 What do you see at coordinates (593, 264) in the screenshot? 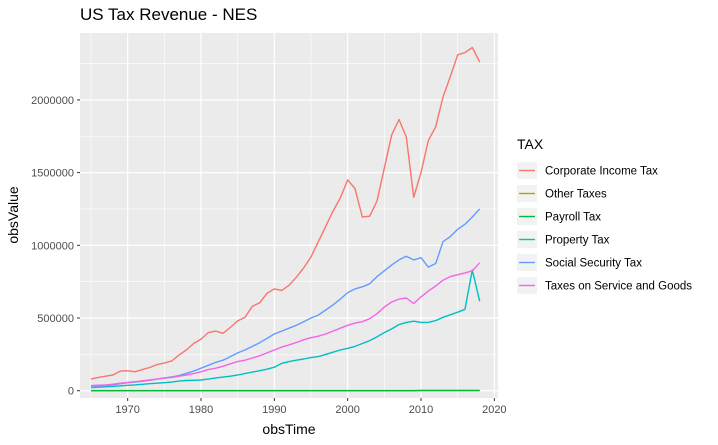
I see `legend-label-social-security-tax: Social Security Tax` at bounding box center [593, 264].